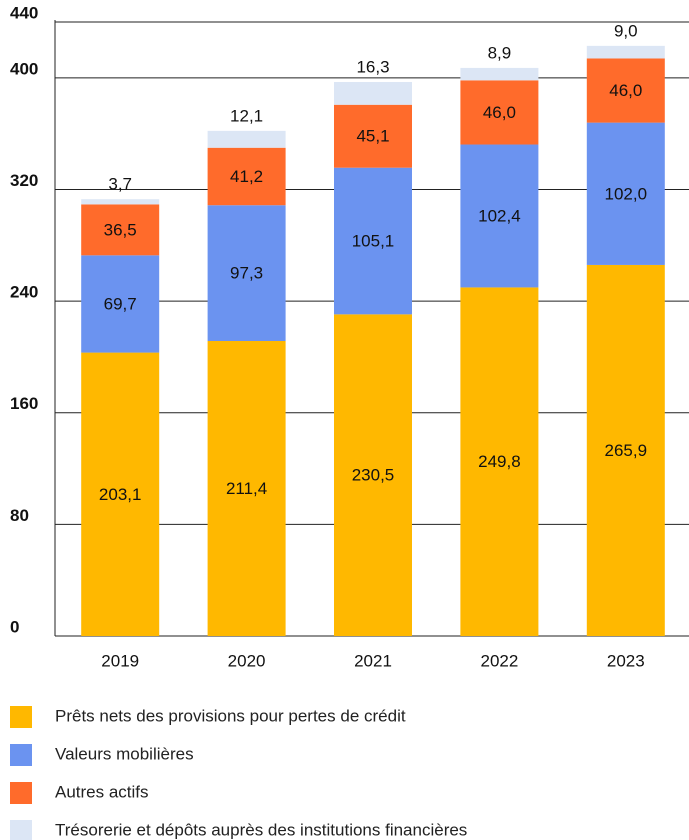  Describe the element at coordinates (499, 660) in the screenshot. I see `x-tick-label: 2022` at that location.